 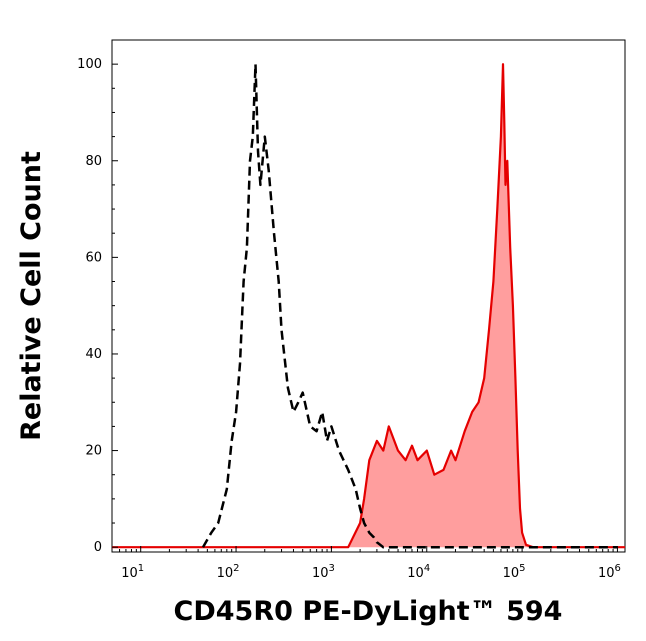 What do you see at coordinates (97, 306) in the screenshot?
I see `y-axis: 0 20 40 60 80 100` at bounding box center [97, 306].